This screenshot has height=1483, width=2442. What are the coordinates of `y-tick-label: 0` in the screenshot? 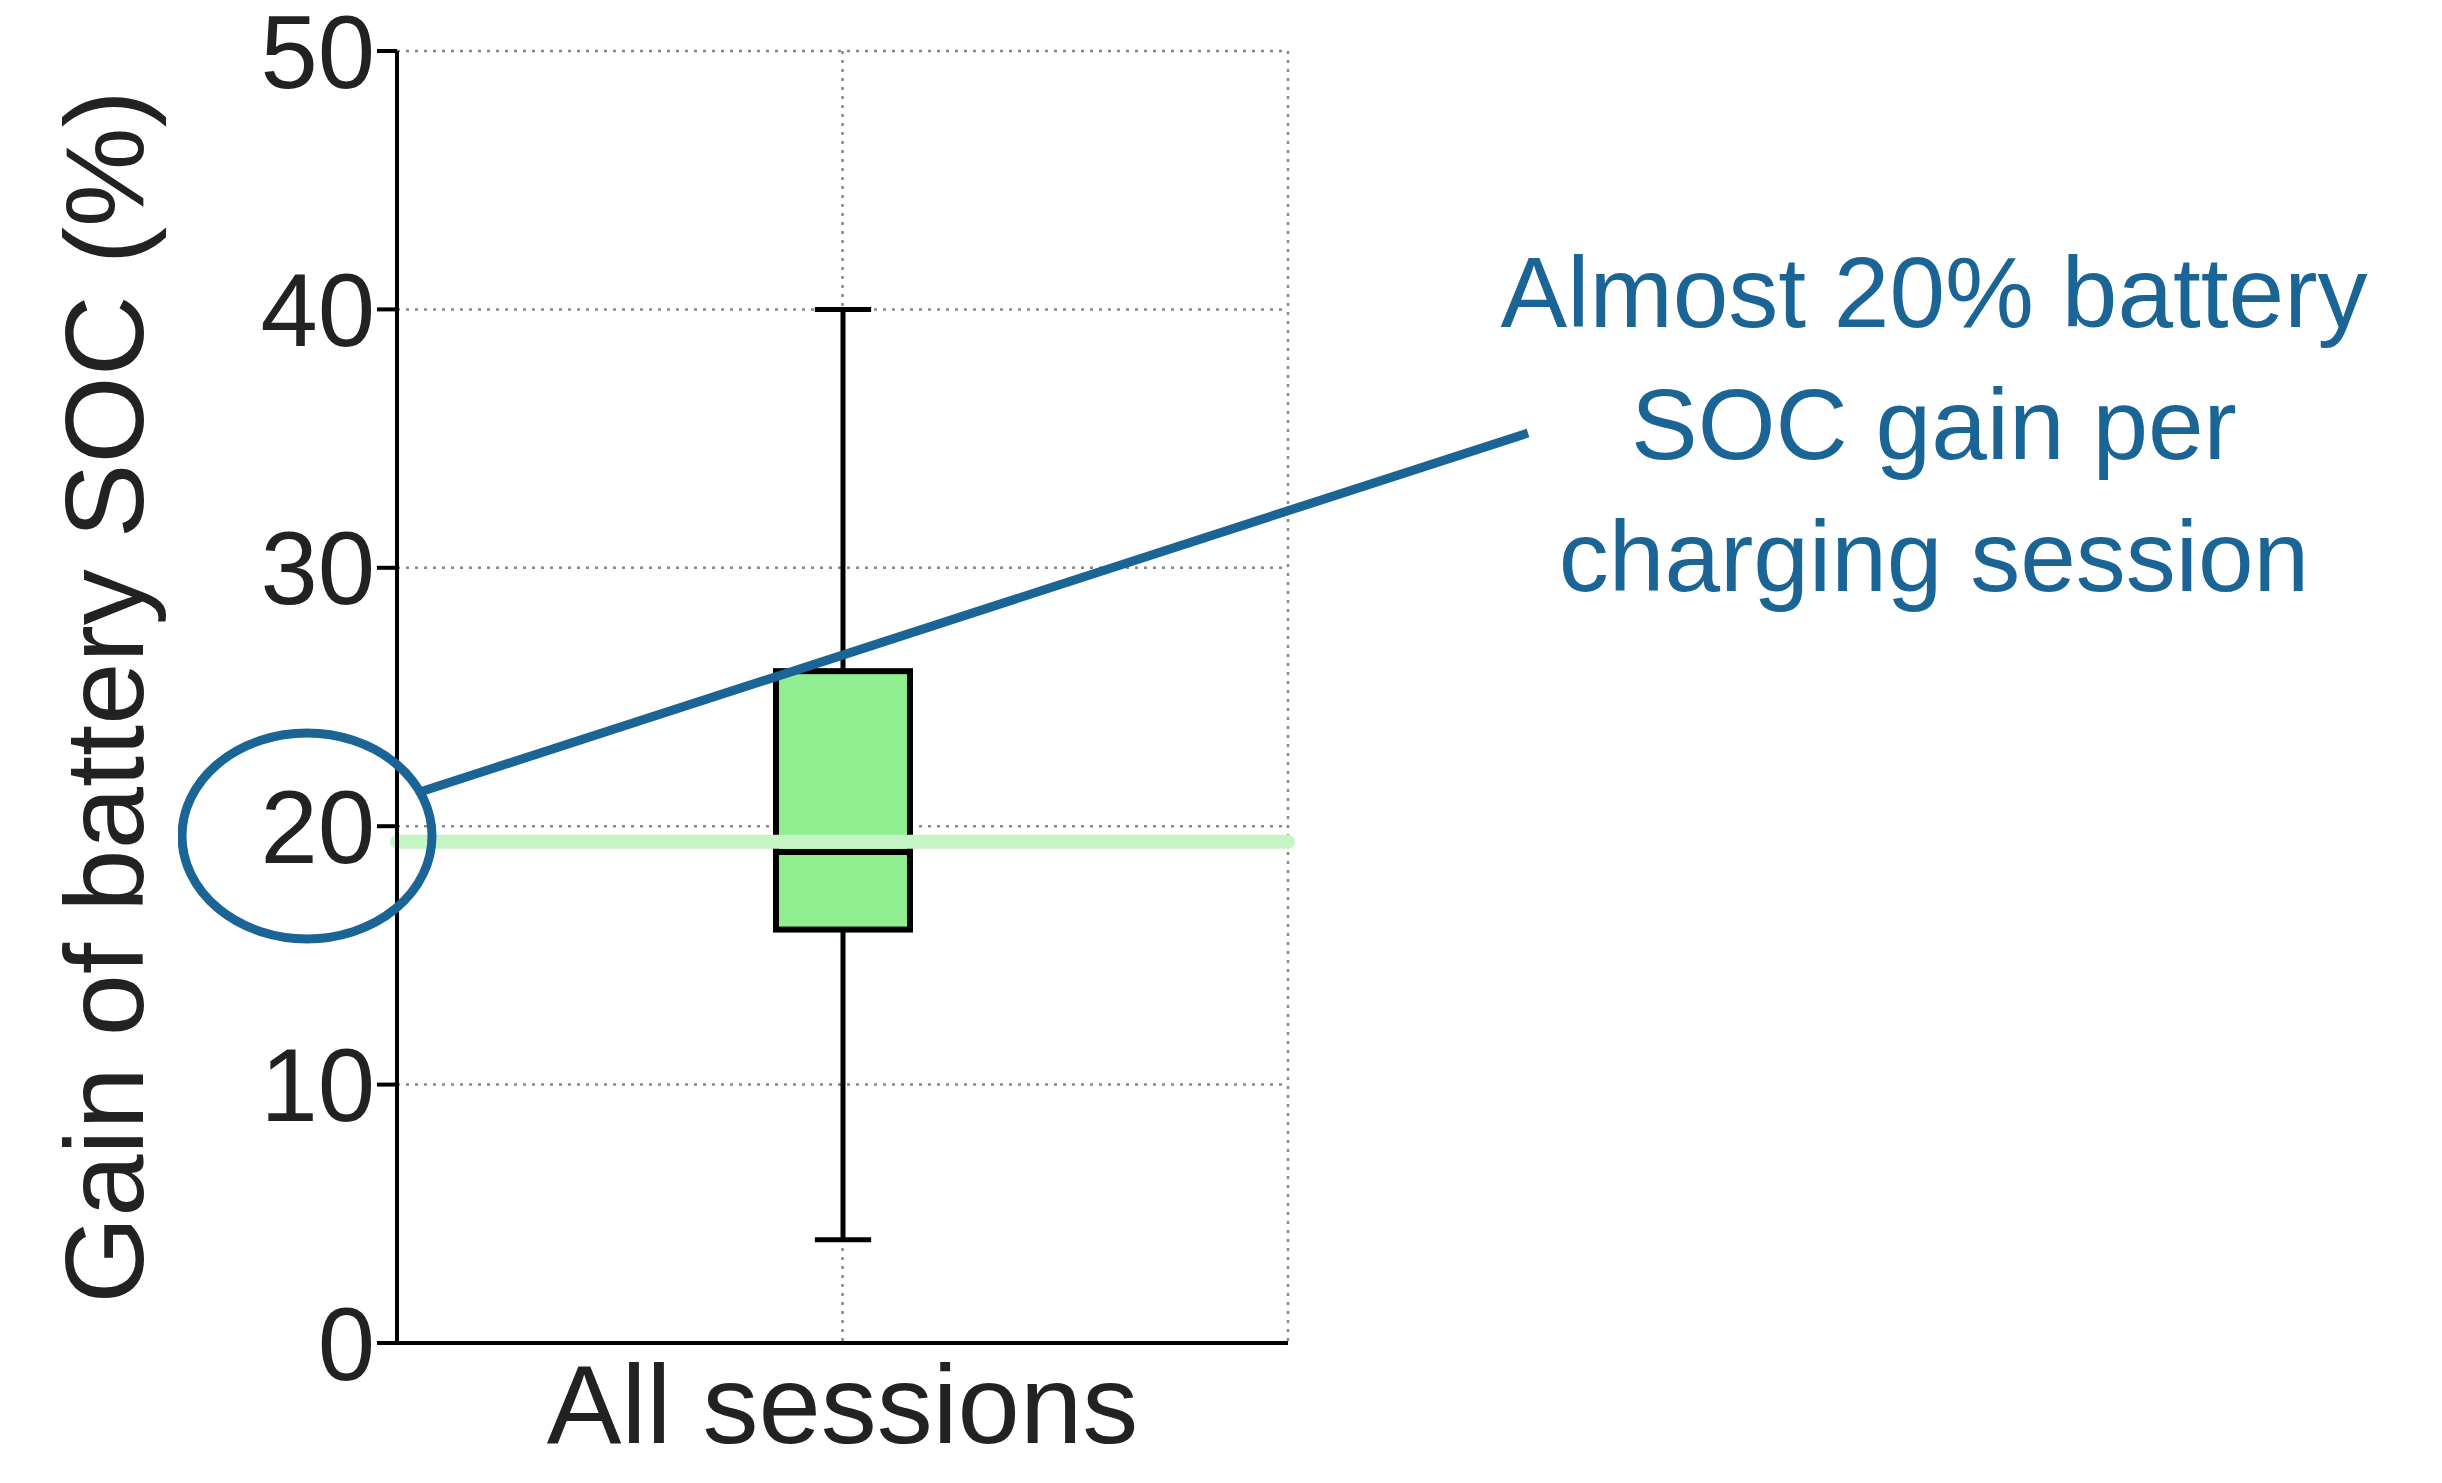 It's located at (346, 1344).